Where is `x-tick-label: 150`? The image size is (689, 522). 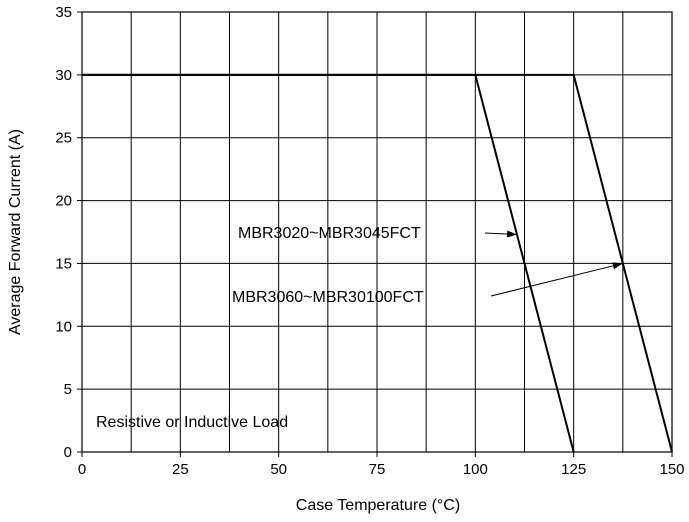
x-tick-label: 150 is located at coordinates (671, 469).